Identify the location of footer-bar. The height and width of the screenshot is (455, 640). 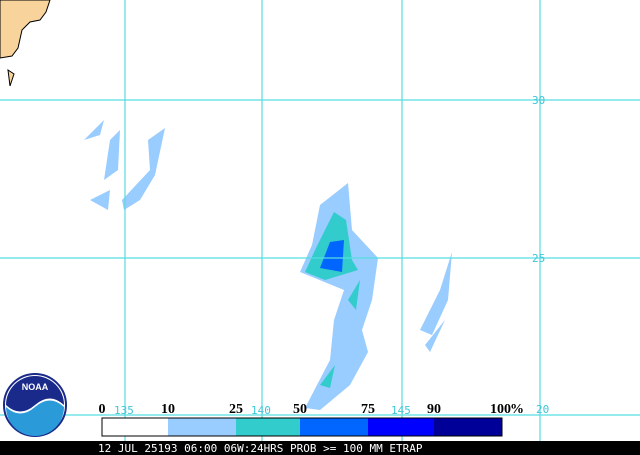
(320, 448).